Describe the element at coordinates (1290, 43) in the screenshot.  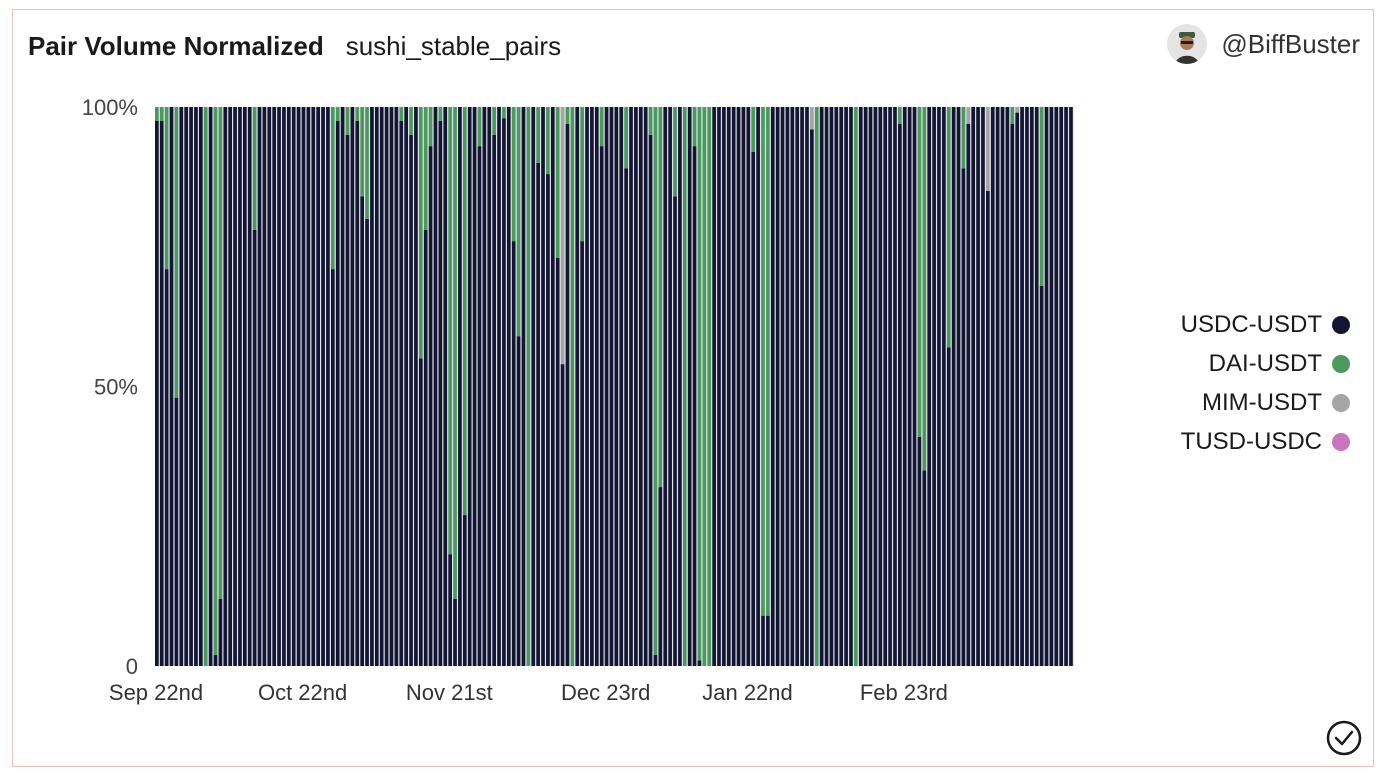
I see `author-name: @BiffBuster` at that location.